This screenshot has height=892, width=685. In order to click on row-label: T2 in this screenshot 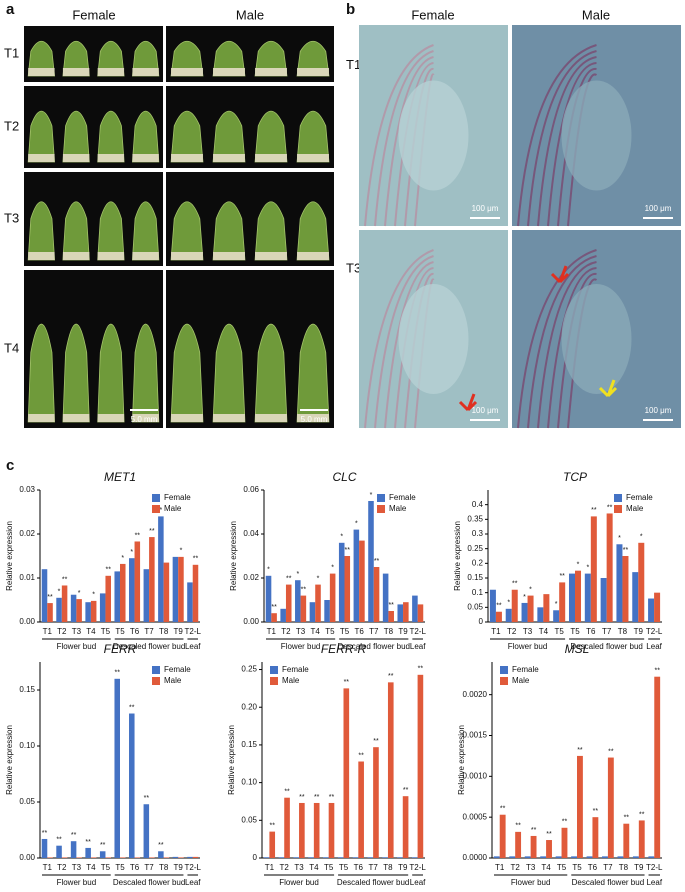, I will do `click(11, 125)`.